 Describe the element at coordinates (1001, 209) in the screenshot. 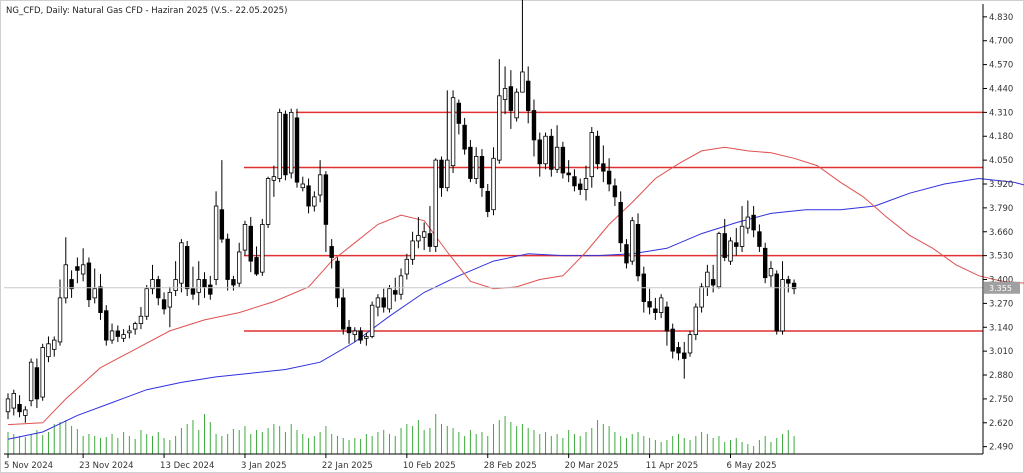

I see `y-axis-tick-label: 3.790` at that location.